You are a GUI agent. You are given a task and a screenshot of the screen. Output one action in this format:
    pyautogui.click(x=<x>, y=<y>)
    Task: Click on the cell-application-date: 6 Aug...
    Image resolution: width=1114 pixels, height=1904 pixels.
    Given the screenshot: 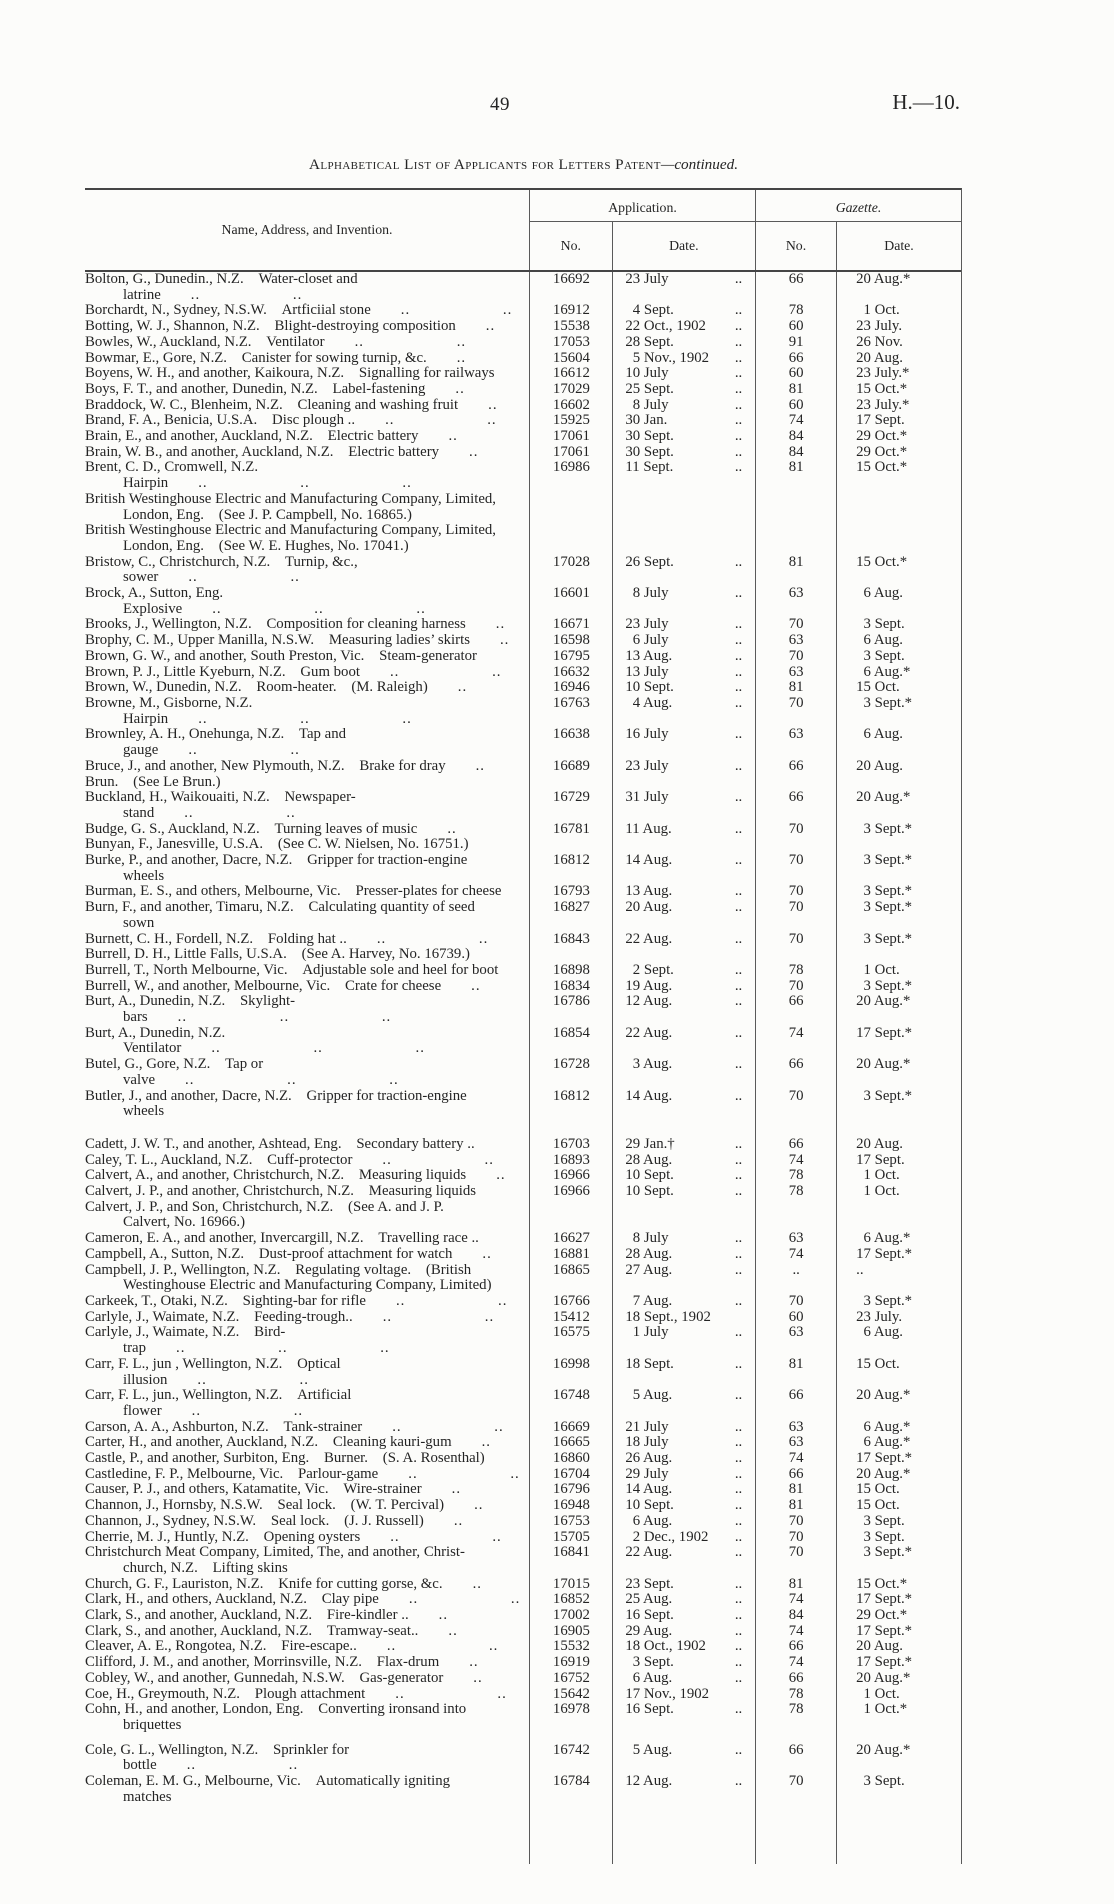 What is the action you would take?
    pyautogui.click(x=685, y=1678)
    